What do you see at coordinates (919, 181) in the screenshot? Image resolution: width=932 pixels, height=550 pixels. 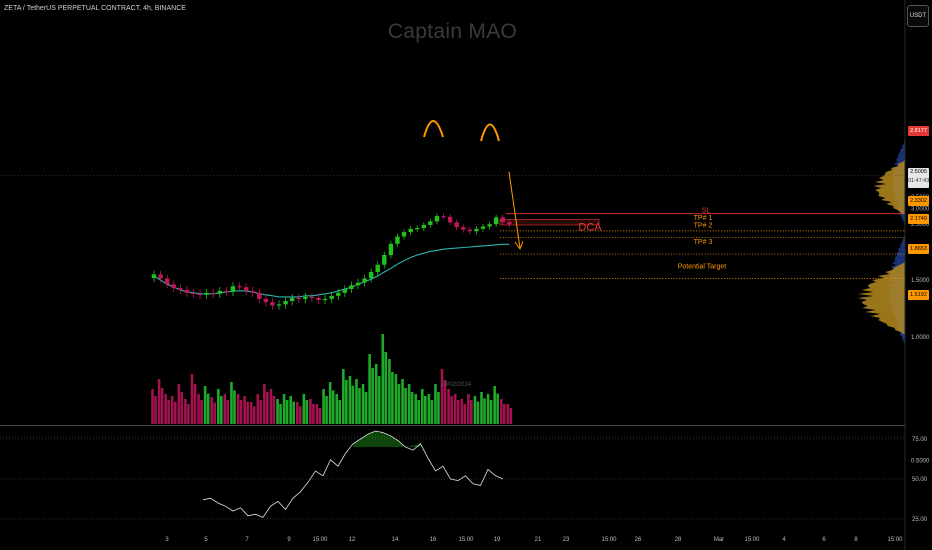 I see `countdown: 01:47:43` at bounding box center [919, 181].